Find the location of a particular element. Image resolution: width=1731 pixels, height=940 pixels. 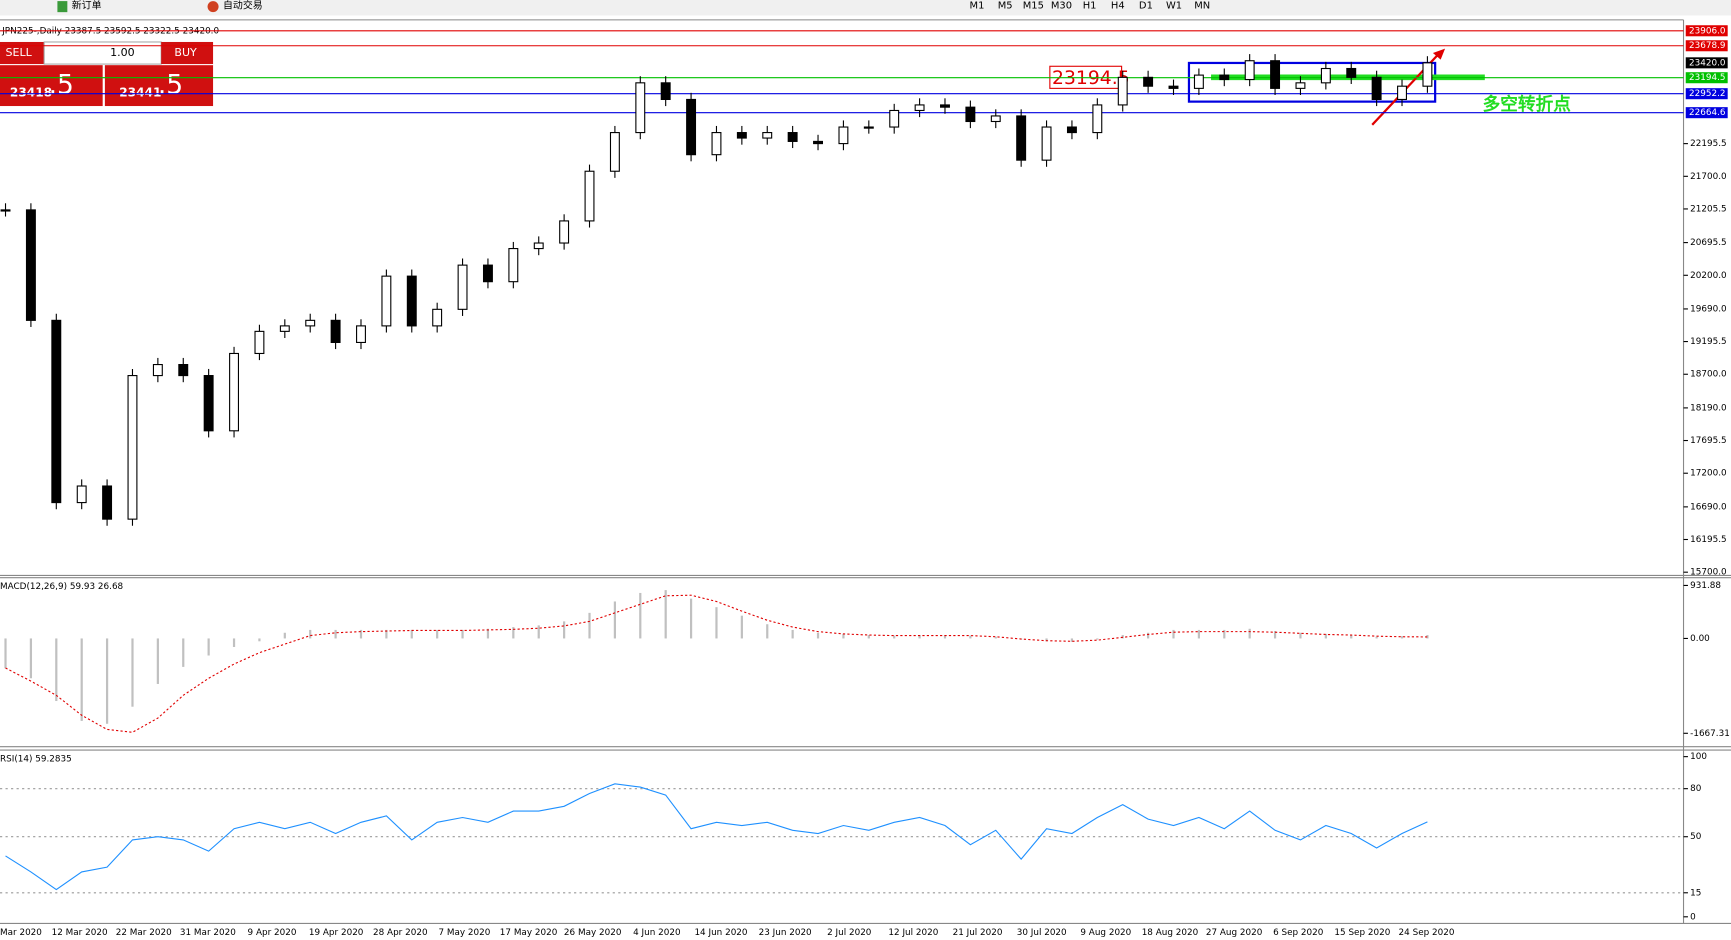

y-tick-label: 80 is located at coordinates (1696, 789).